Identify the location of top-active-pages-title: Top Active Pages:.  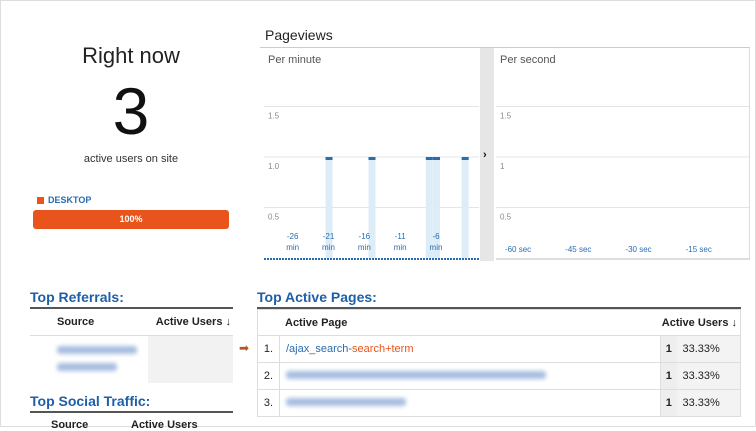
(499, 299).